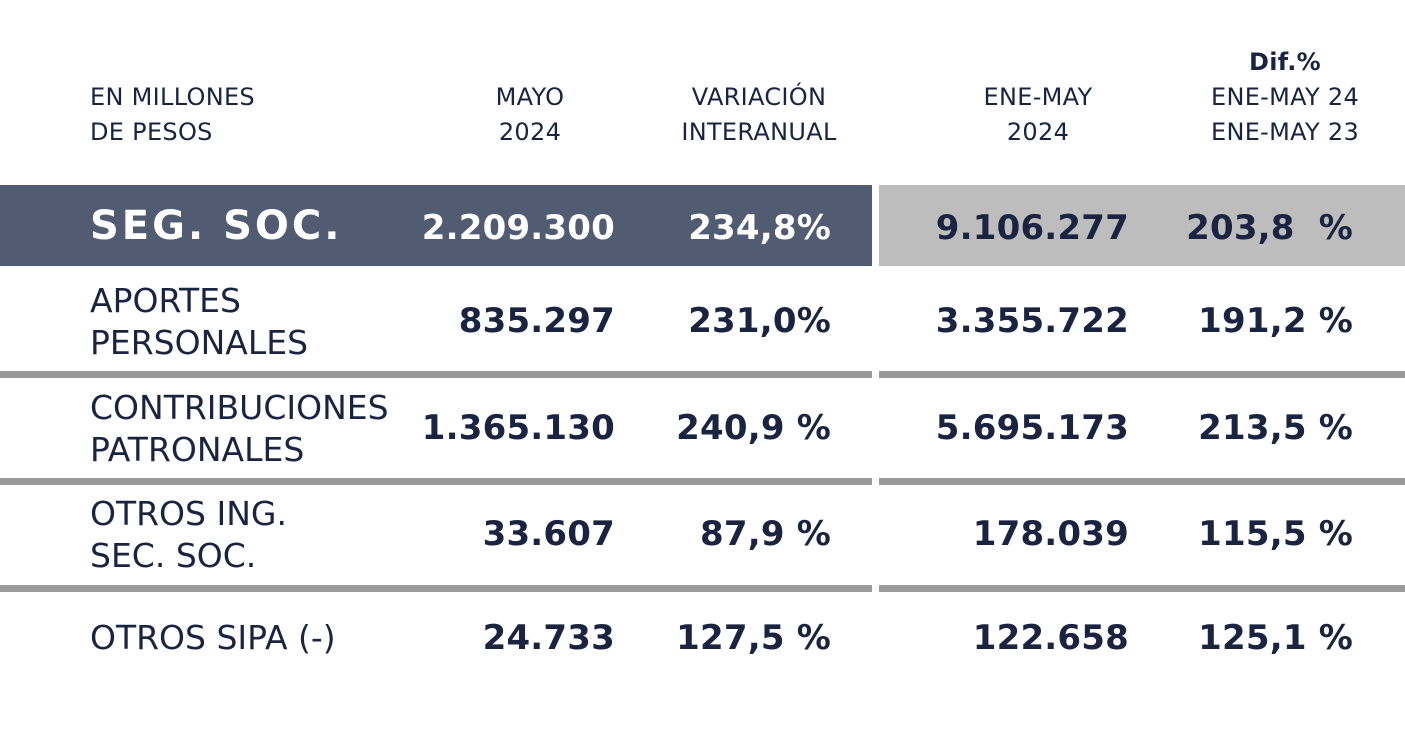 Image resolution: width=1405 pixels, height=745 pixels. Describe the element at coordinates (197, 449) in the screenshot. I see `row-contribuciones-label-line2: PATRONALES` at that location.